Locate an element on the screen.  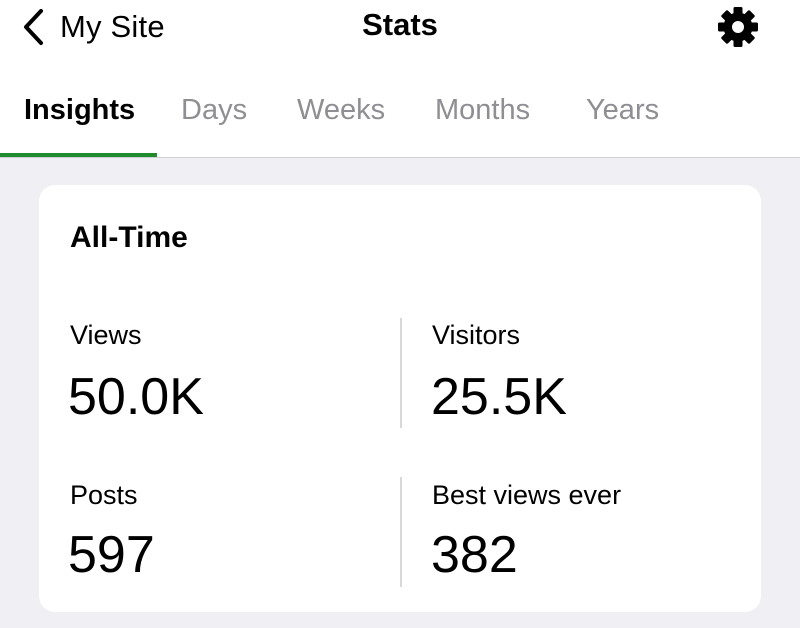
gear-icon is located at coordinates (738, 27).